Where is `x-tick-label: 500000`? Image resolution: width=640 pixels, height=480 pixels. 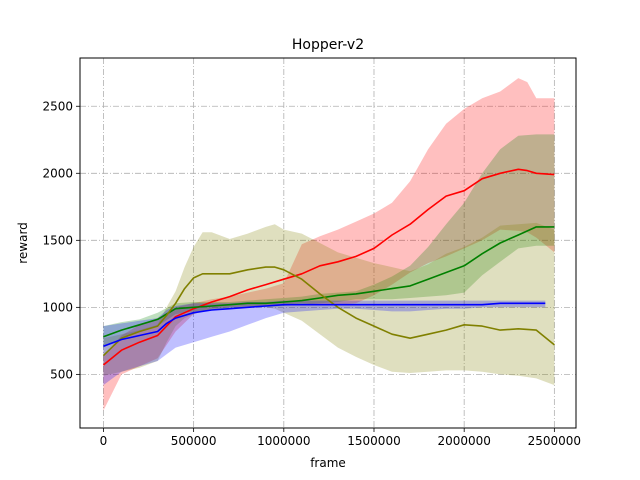
x-tick-label: 500000 is located at coordinates (194, 441).